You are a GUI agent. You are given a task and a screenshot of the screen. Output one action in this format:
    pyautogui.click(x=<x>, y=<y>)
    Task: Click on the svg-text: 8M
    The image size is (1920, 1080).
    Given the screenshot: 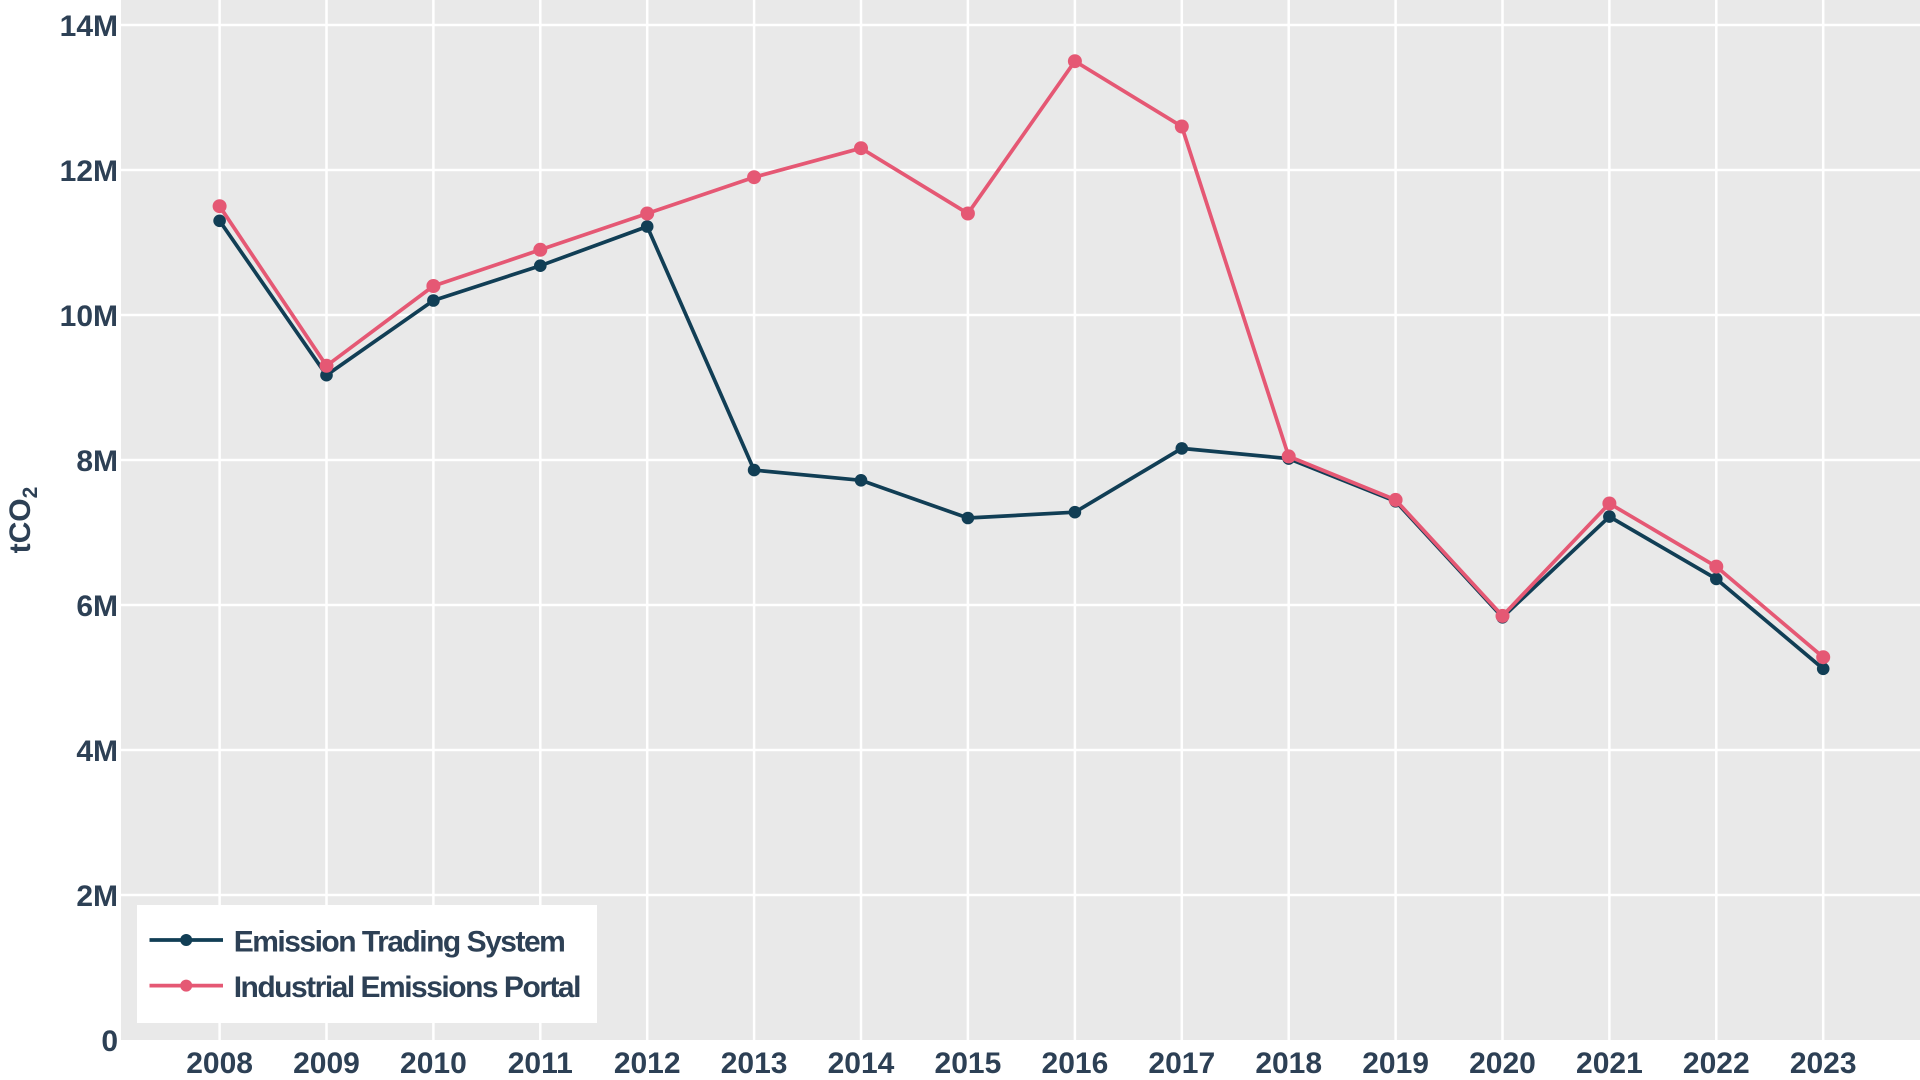 What is the action you would take?
    pyautogui.click(x=97, y=461)
    